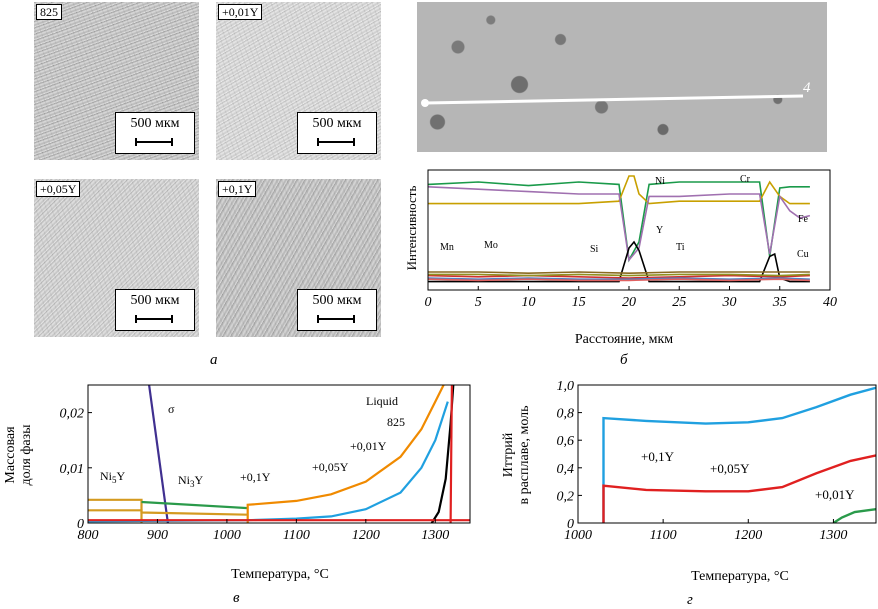 The width and height of the screenshot is (878, 609). I want to click on linescan-x-tick-label: 0, so click(428, 302).